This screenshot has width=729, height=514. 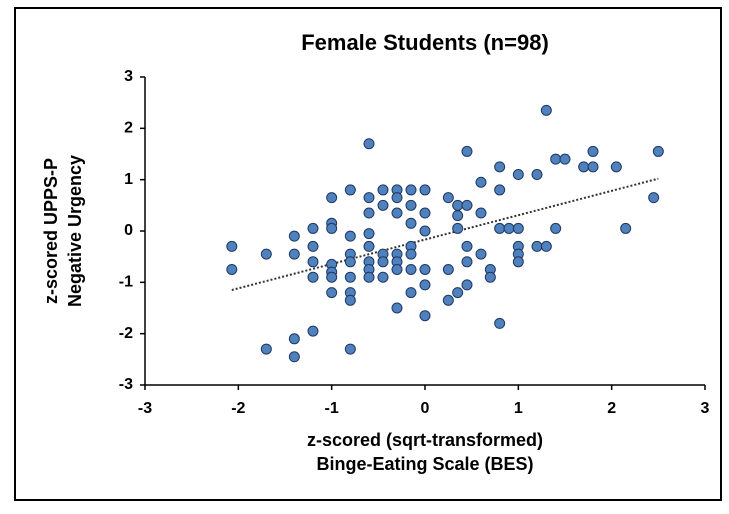 What do you see at coordinates (425, 408) in the screenshot?
I see `x-tick-label: 0` at bounding box center [425, 408].